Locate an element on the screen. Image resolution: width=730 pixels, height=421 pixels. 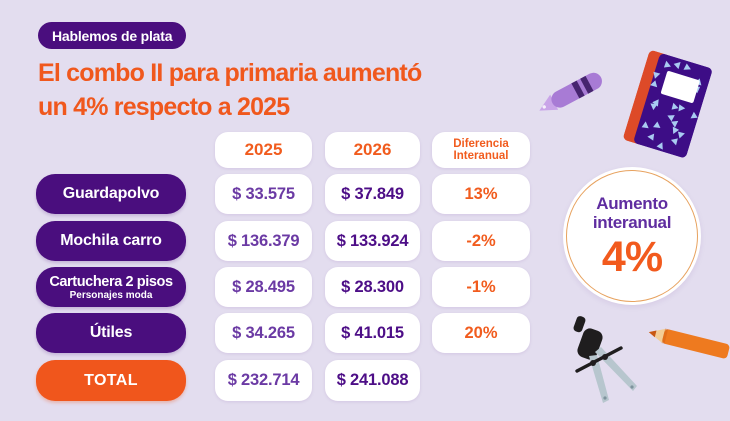
page-title-line-1: El combo II para primaria aumentó is located at coordinates (230, 73).